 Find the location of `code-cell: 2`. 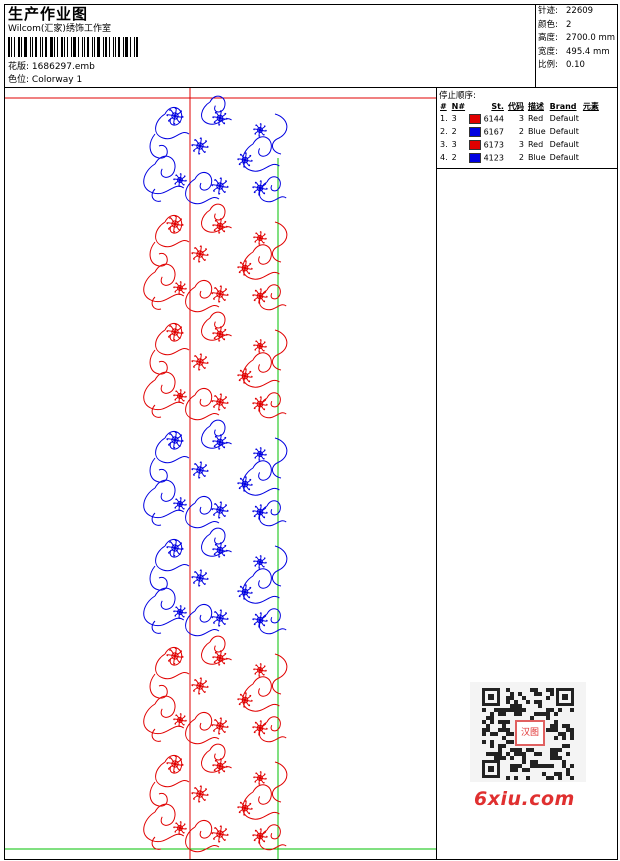

code-cell: 2 is located at coordinates (521, 157).